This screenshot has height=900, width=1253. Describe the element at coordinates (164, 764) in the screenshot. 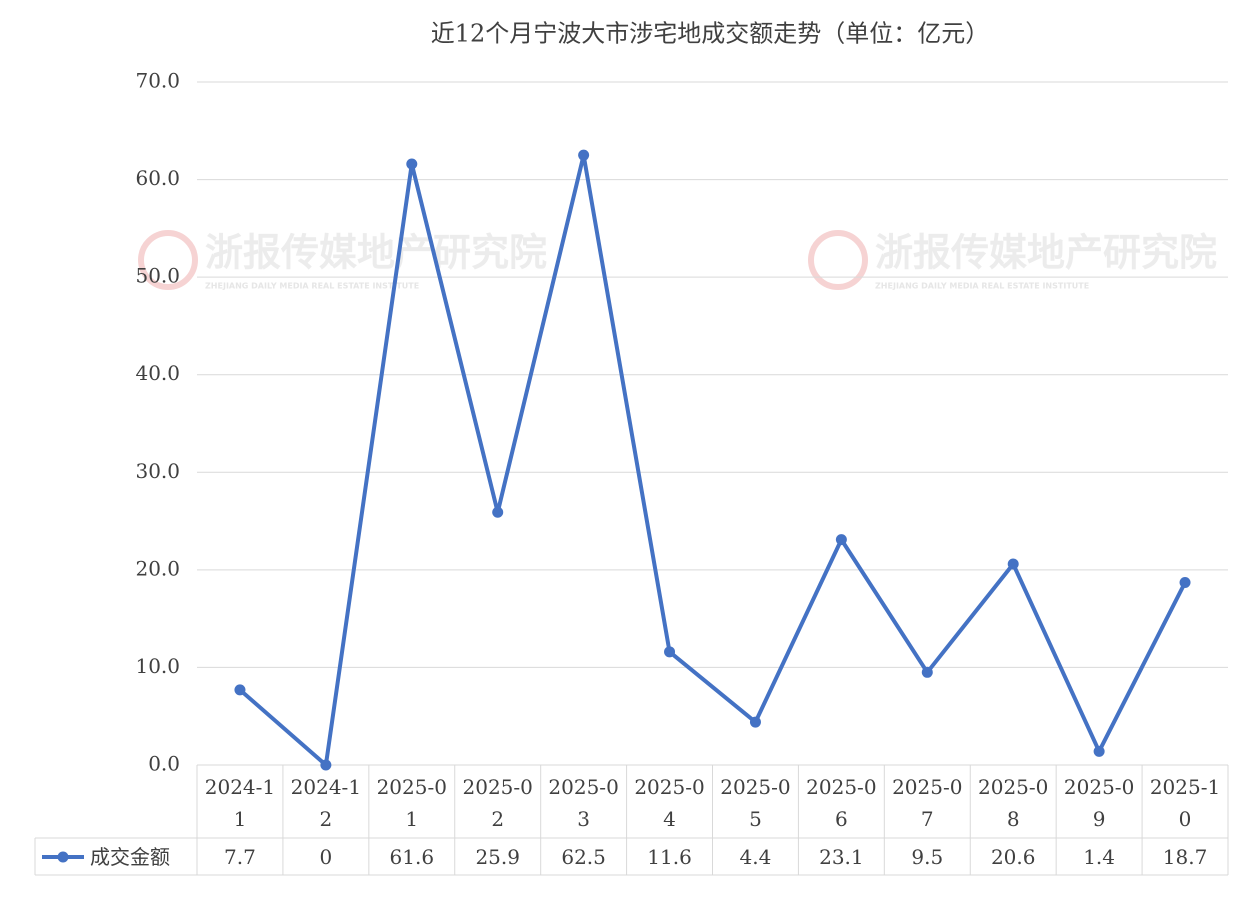

I see `y-tick-label: 0.0` at that location.